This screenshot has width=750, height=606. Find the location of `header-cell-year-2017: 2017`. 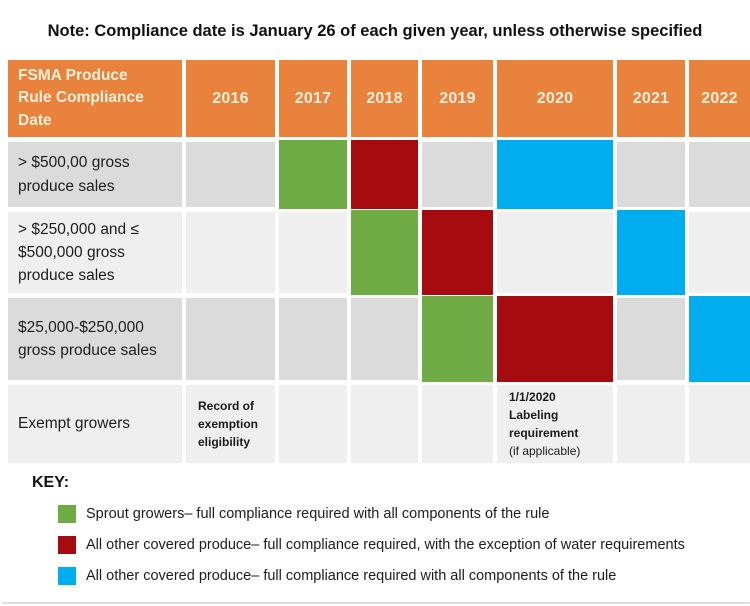

header-cell-year-2017: 2017 is located at coordinates (313, 98).